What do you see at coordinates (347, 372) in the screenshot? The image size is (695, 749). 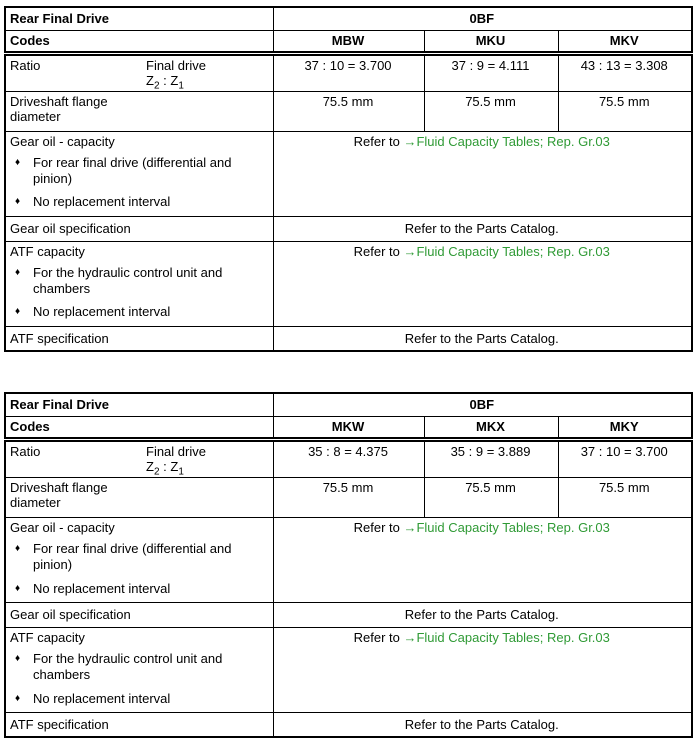 I see `table-gap` at bounding box center [347, 372].